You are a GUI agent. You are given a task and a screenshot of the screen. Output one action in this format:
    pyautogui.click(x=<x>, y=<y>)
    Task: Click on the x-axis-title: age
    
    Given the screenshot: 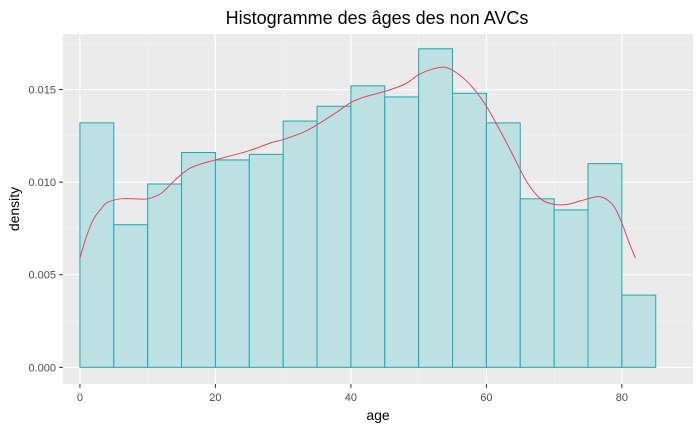 What is the action you would take?
    pyautogui.click(x=378, y=415)
    